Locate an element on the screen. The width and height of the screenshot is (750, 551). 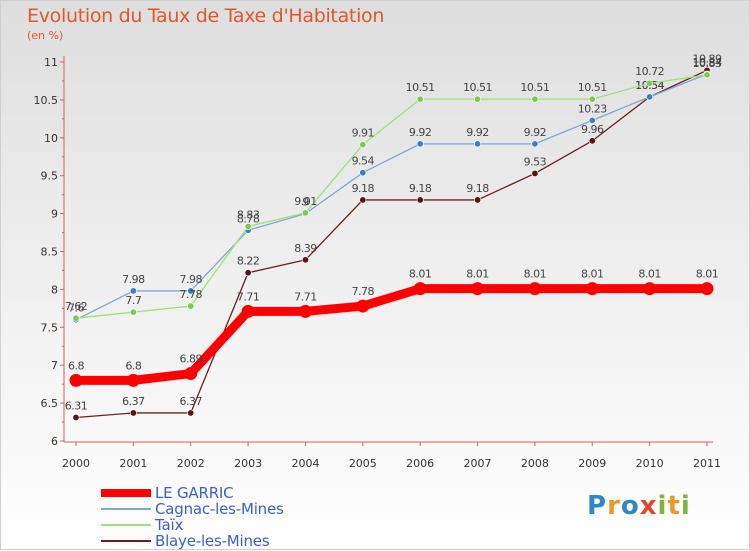
data-label: 9 is located at coordinates (305, 202).